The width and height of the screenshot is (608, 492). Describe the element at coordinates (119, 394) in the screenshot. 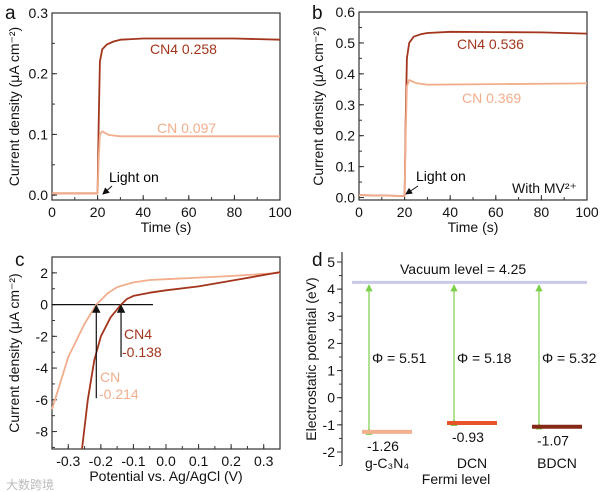

I see `cn-onset-label: -0.214` at that location.